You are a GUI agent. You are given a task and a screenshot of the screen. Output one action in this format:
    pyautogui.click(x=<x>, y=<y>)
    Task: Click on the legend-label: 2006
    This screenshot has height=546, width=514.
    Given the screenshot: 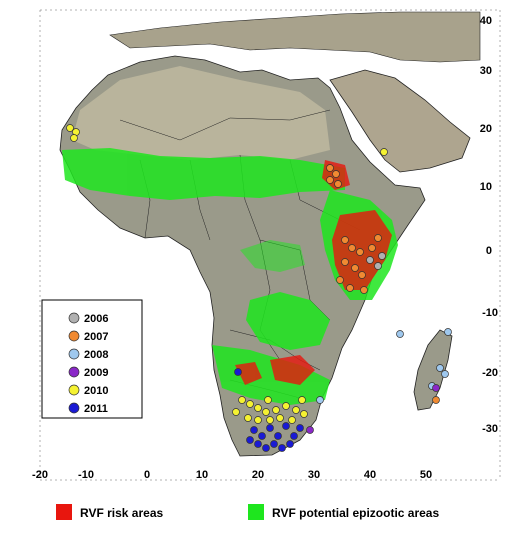 What is the action you would take?
    pyautogui.click(x=96, y=319)
    